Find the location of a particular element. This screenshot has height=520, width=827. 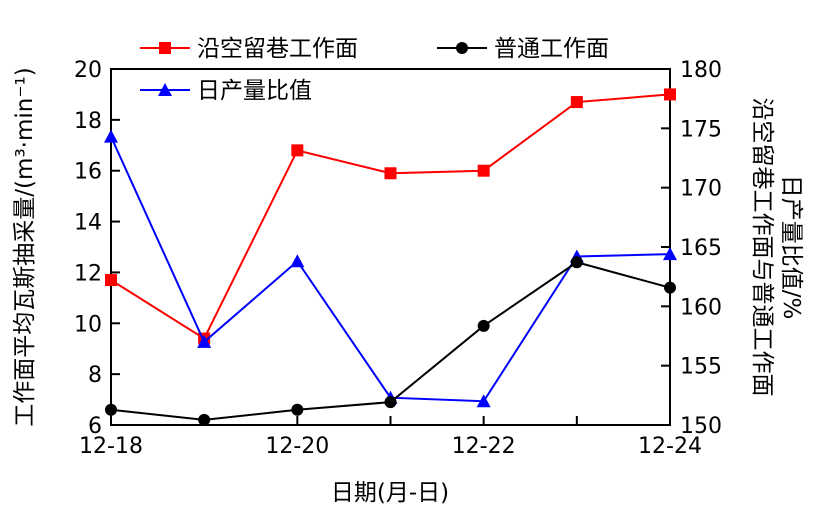

x-tick-label: 12-20 is located at coordinates (297, 446).